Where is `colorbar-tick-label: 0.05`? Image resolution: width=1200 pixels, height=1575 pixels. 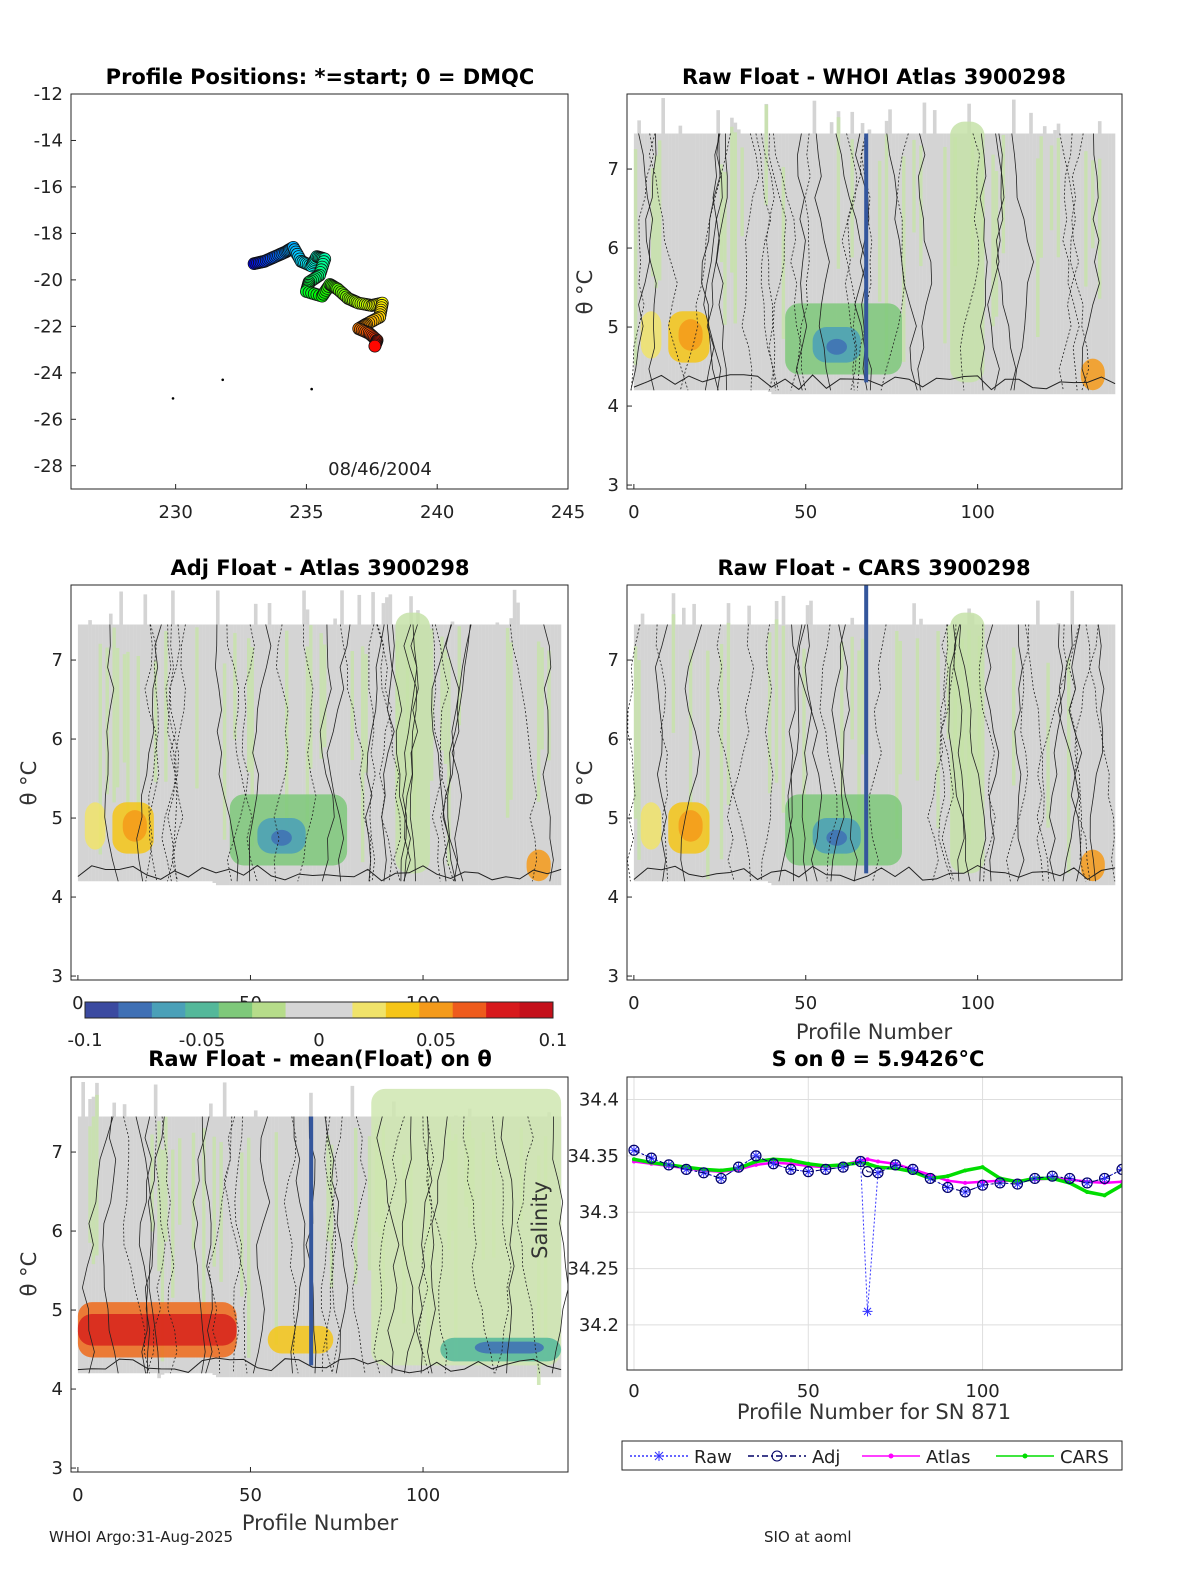
colorbar-tick-label: 0.05 is located at coordinates (436, 1040).